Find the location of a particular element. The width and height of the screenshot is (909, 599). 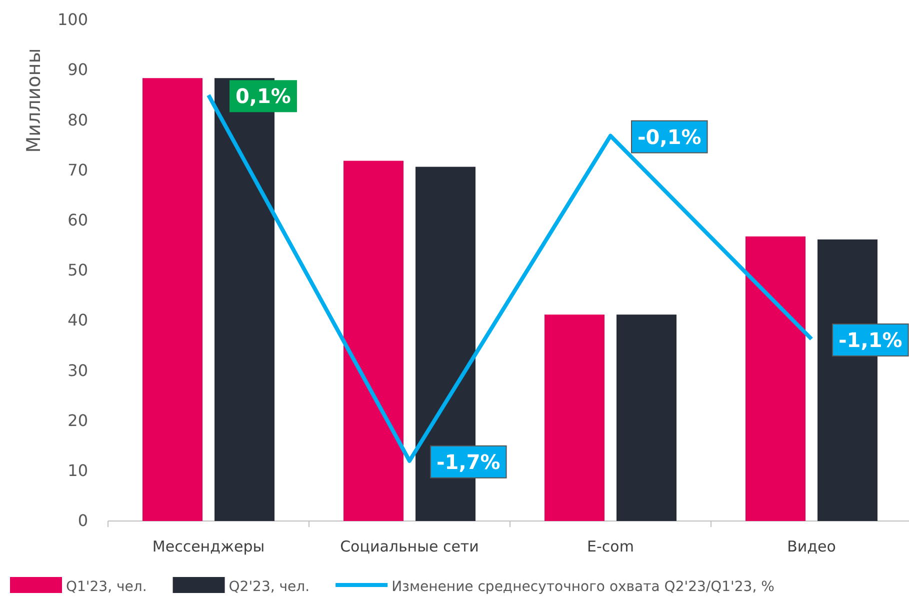

y-tick-label: 90 is located at coordinates (78, 70).